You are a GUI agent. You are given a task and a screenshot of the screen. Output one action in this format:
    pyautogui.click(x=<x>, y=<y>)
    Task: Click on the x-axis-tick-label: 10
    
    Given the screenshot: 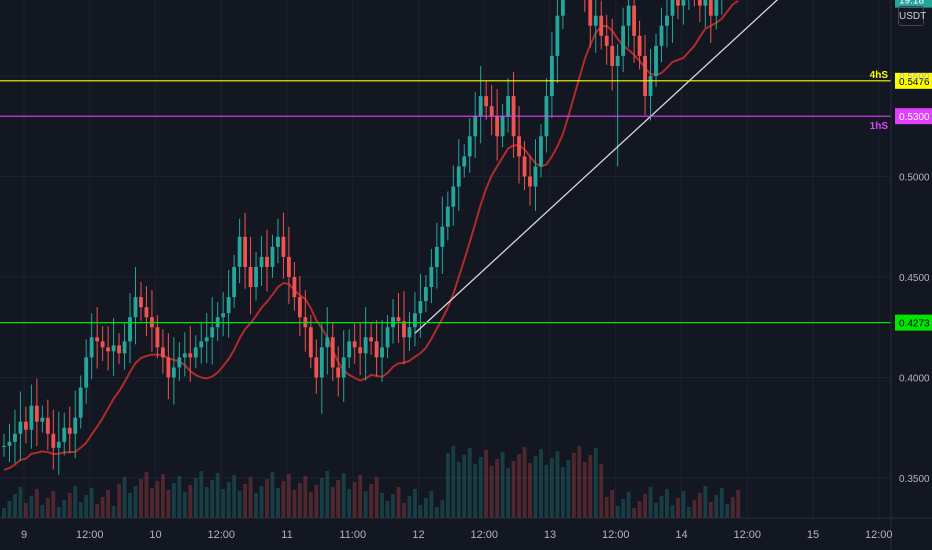 What is the action you would take?
    pyautogui.click(x=155, y=535)
    